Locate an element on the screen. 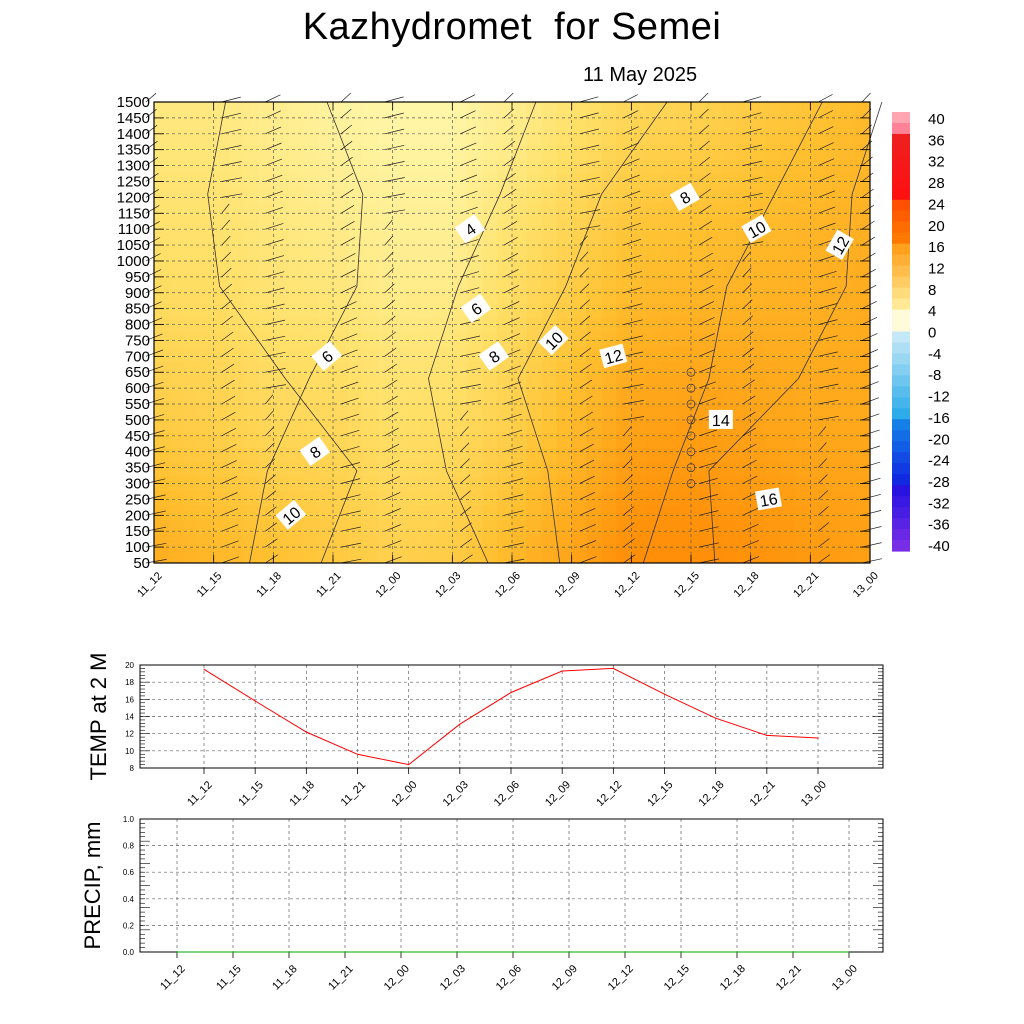 The width and height of the screenshot is (1024, 1024). colorbar-swatch is located at coordinates (901, 524).